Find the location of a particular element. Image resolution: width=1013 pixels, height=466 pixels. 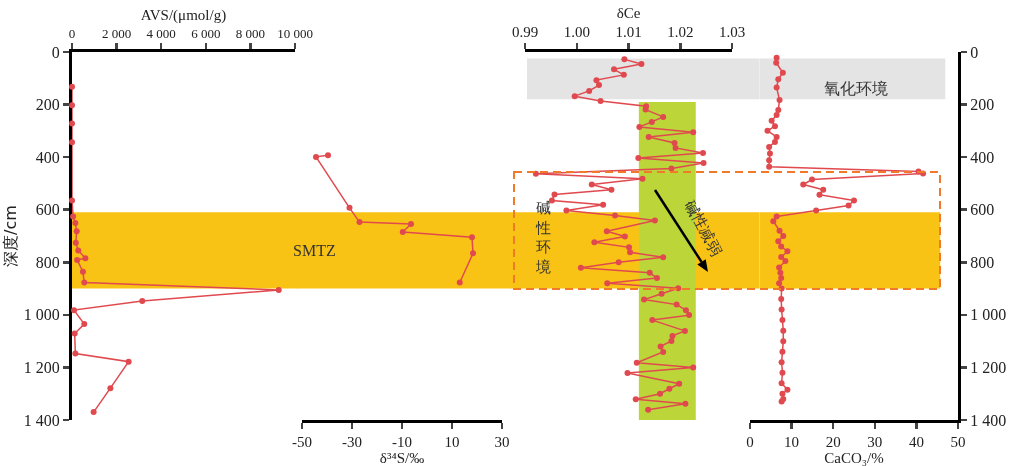

x-tick-label: 0.99 is located at coordinates (525, 32).